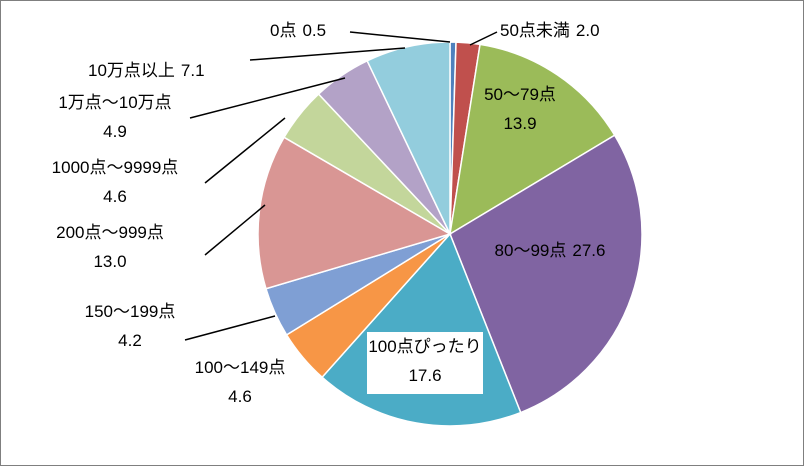  I want to click on value-label: 2.0, so click(588, 30).